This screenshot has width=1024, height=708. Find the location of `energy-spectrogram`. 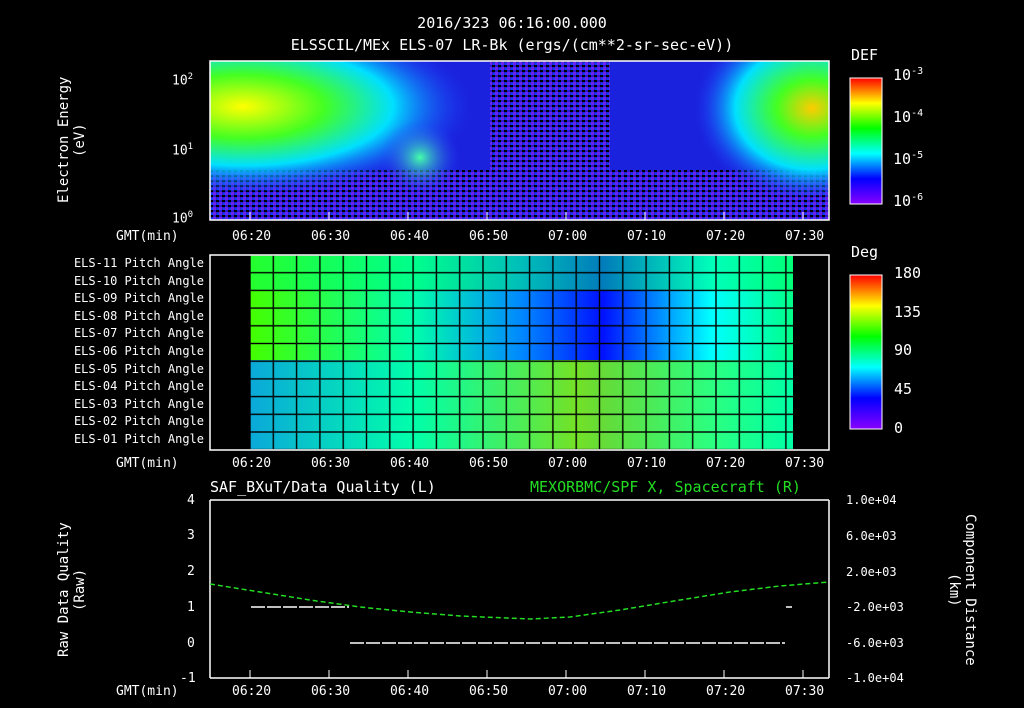

energy-spectrogram is located at coordinates (519, 140).